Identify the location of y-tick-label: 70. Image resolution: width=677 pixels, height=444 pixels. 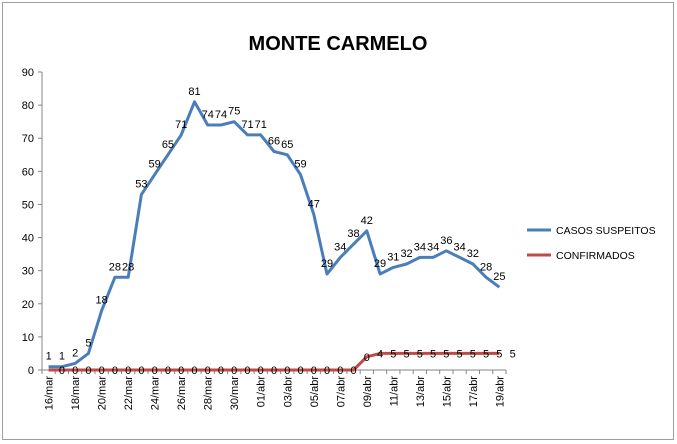
(28, 139).